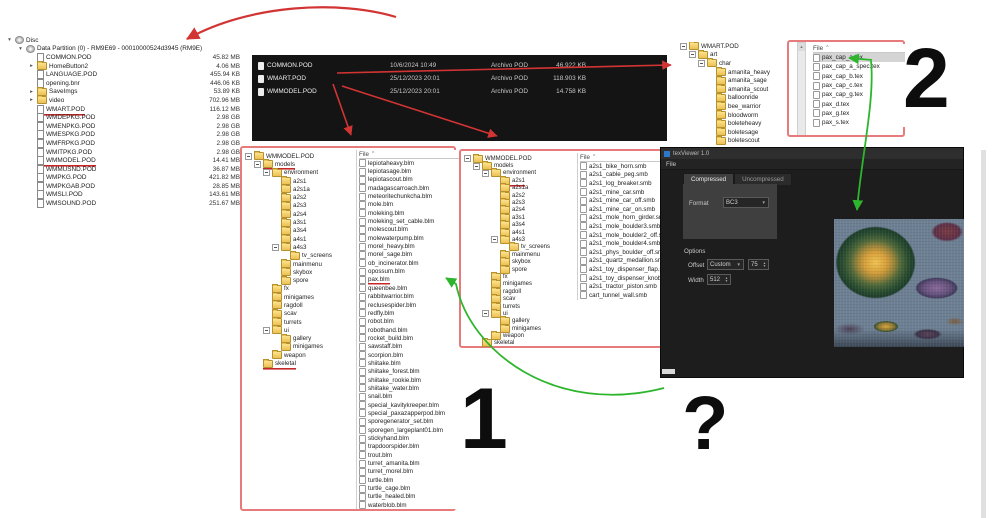 The width and height of the screenshot is (1000, 518). What do you see at coordinates (637, 226) in the screenshot?
I see `file-row: a2s1_mole_boulder3.smb` at bounding box center [637, 226].